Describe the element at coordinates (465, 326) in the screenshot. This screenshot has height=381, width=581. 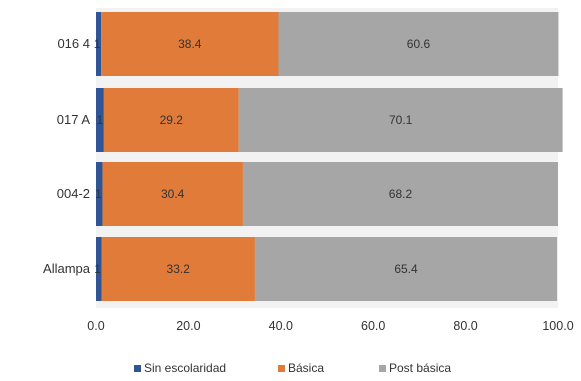
I see `x-tick-label: 80.0` at that location.